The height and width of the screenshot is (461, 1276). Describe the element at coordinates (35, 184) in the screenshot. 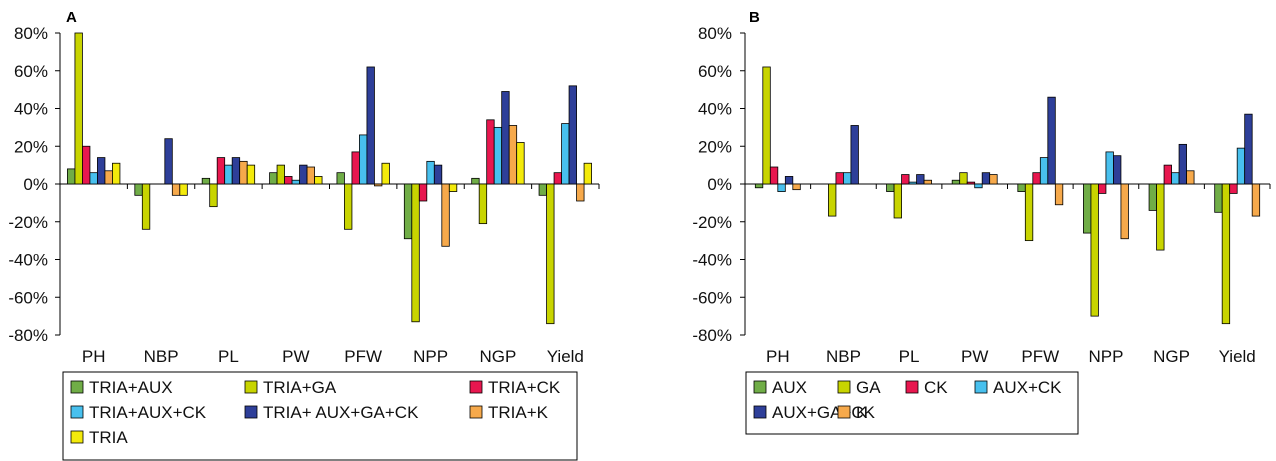

I see `y-tick-label: 0%` at that location.